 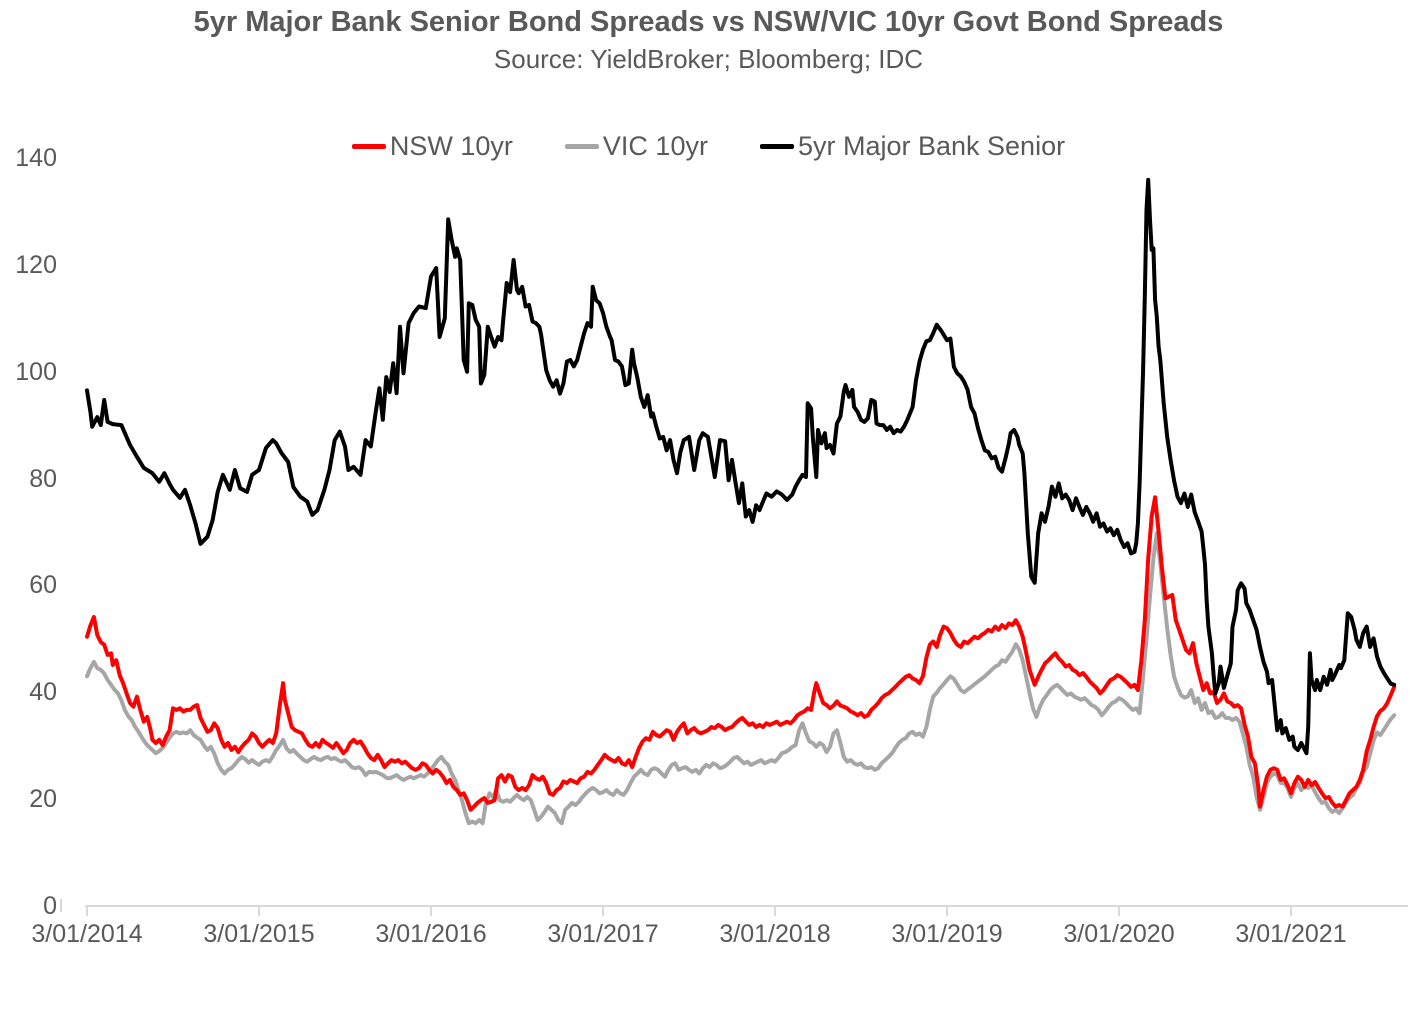 I want to click on x-axis-tick-label: 3/01/2016, so click(x=431, y=934).